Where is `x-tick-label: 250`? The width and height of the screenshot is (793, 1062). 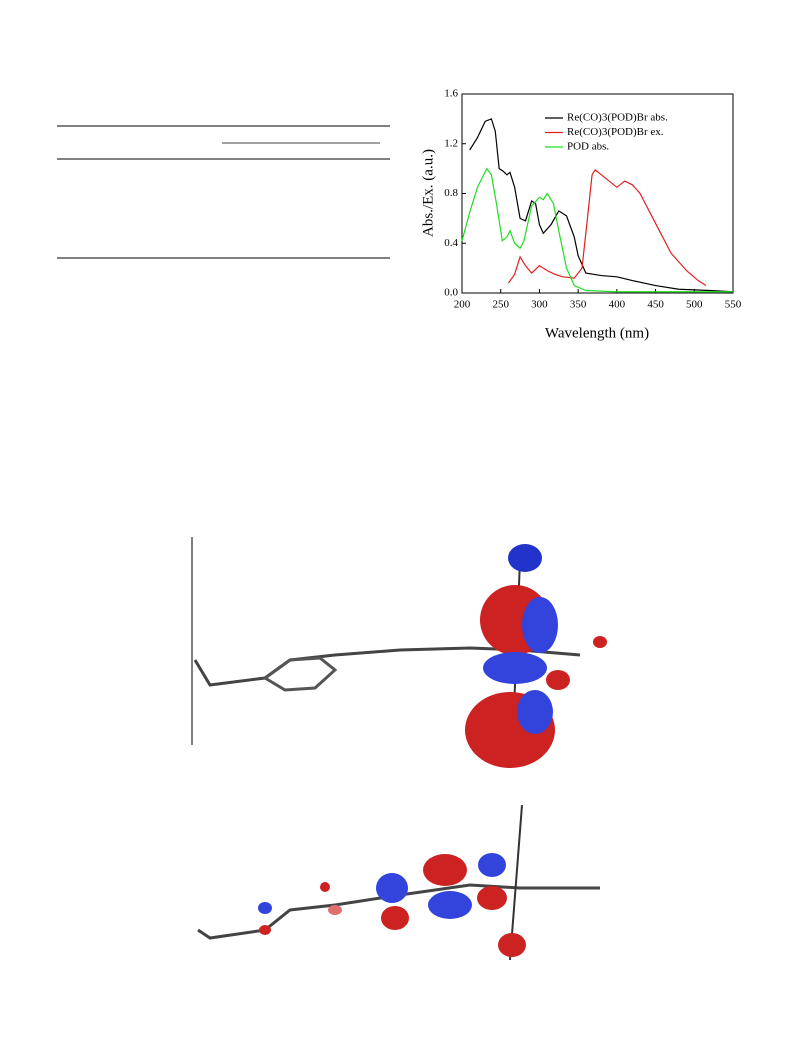
x-tick-label: 250 is located at coordinates (500, 305).